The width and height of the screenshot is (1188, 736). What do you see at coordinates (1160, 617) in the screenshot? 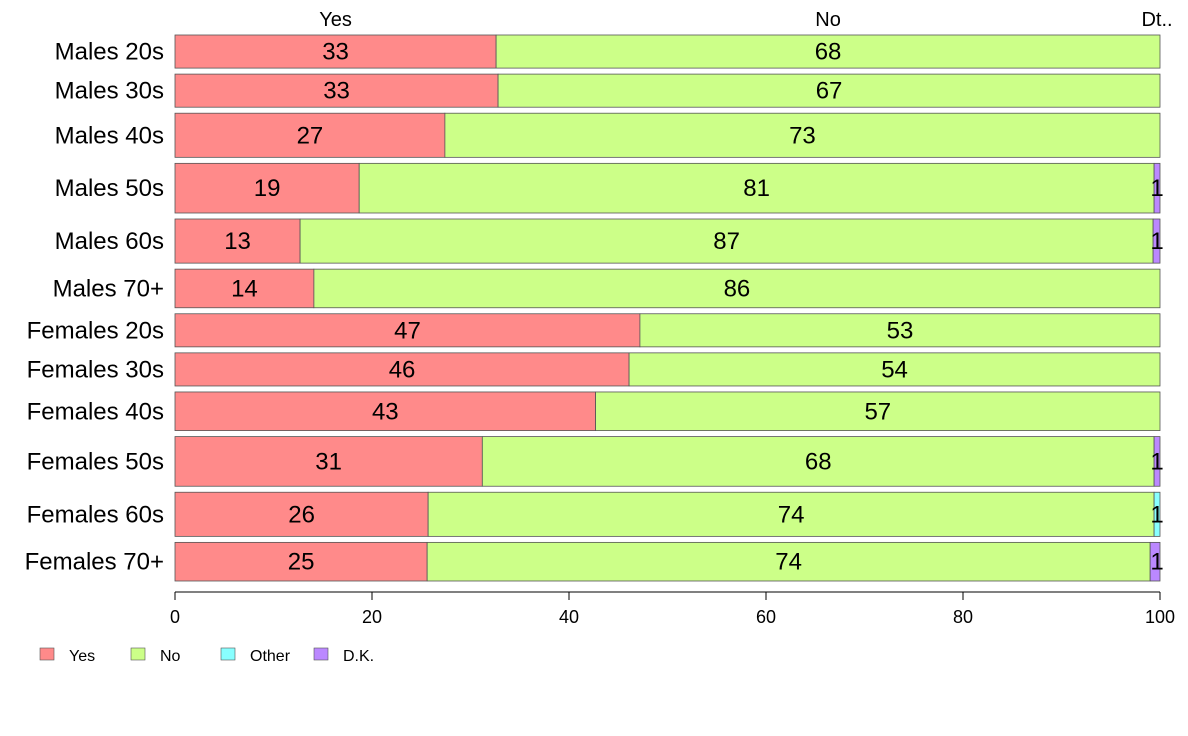
I see `x-tick-label: 100` at bounding box center [1160, 617].